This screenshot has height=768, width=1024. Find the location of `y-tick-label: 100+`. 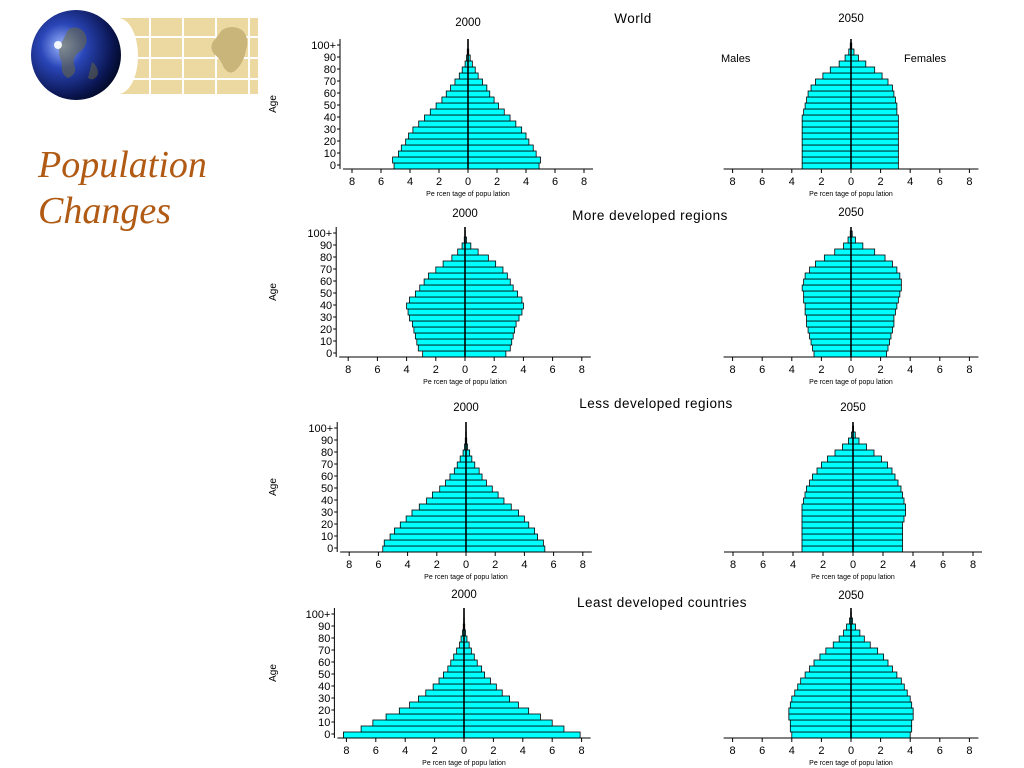

y-tick-label: 100+ is located at coordinates (318, 615).